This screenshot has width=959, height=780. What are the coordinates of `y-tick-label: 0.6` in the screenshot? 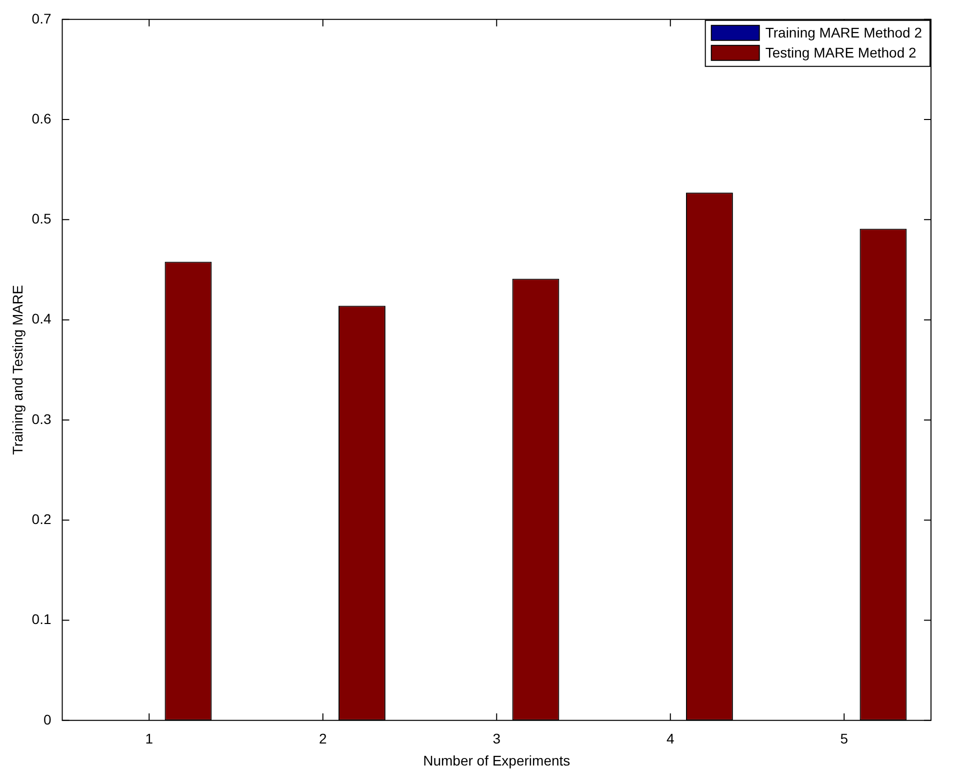 It's located at (42, 118).